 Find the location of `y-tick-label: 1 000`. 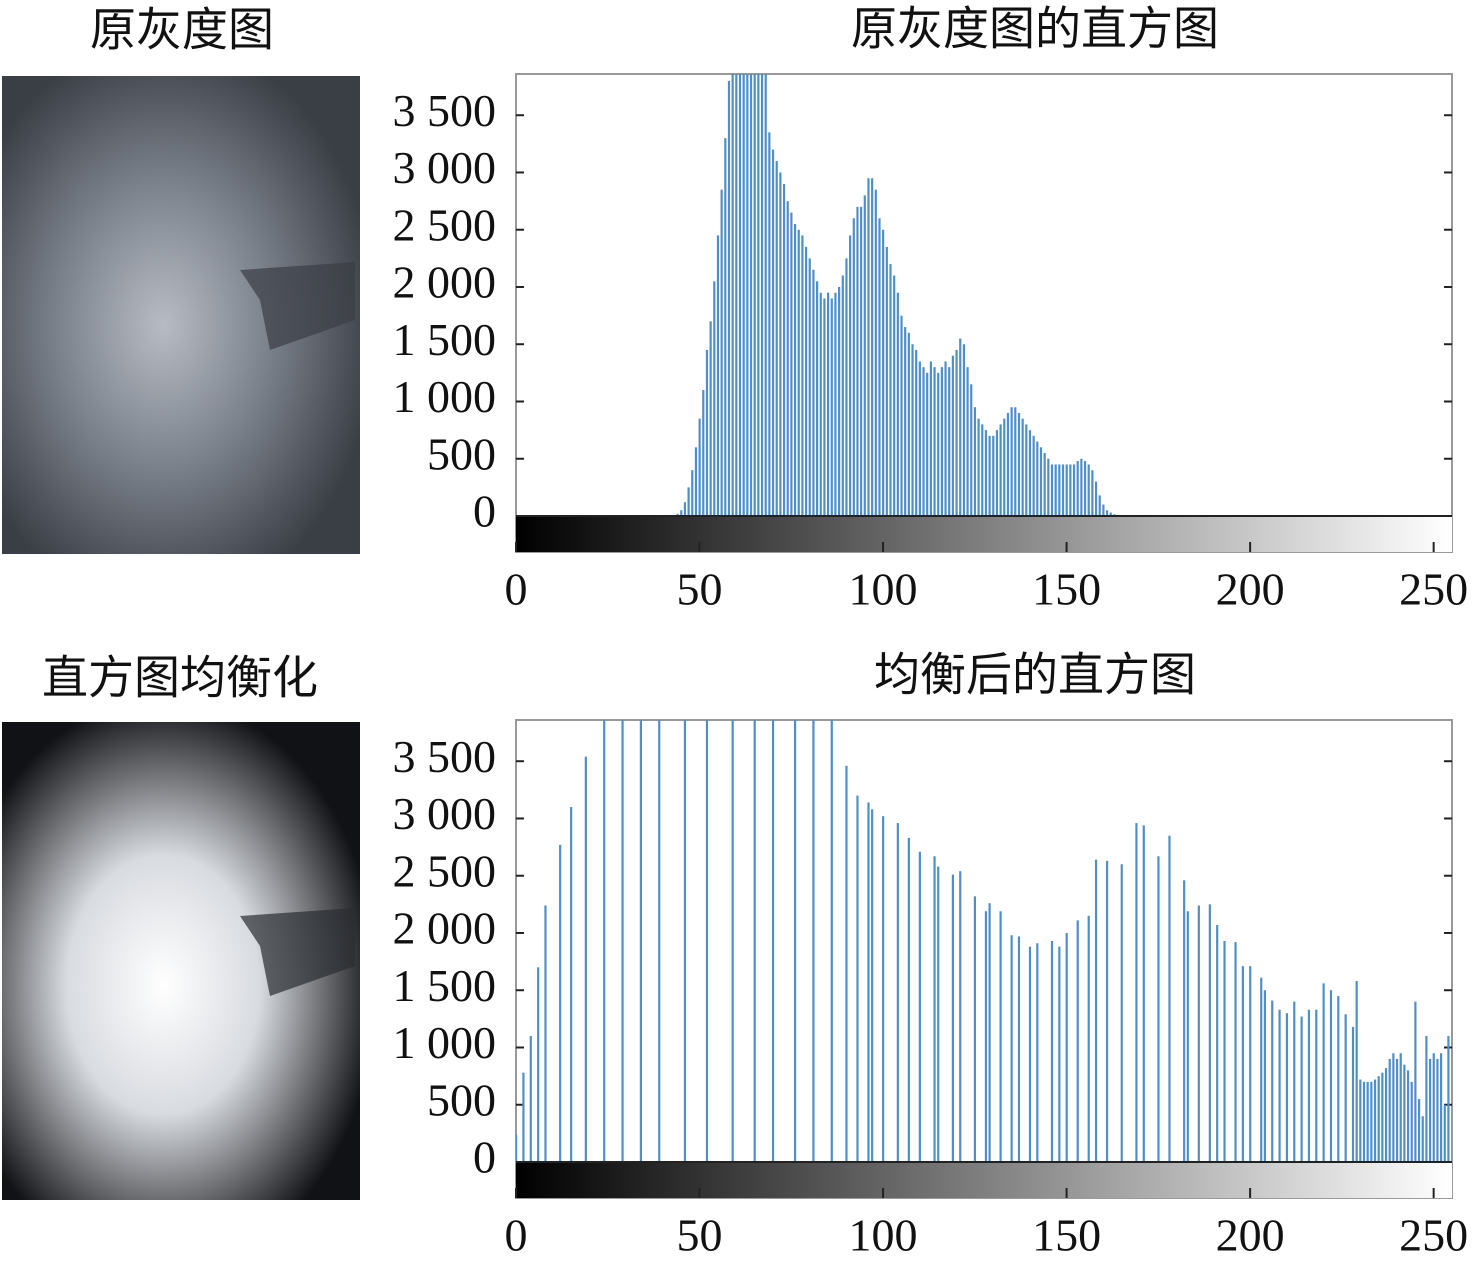

y-tick-label: 1 000 is located at coordinates (445, 1042).